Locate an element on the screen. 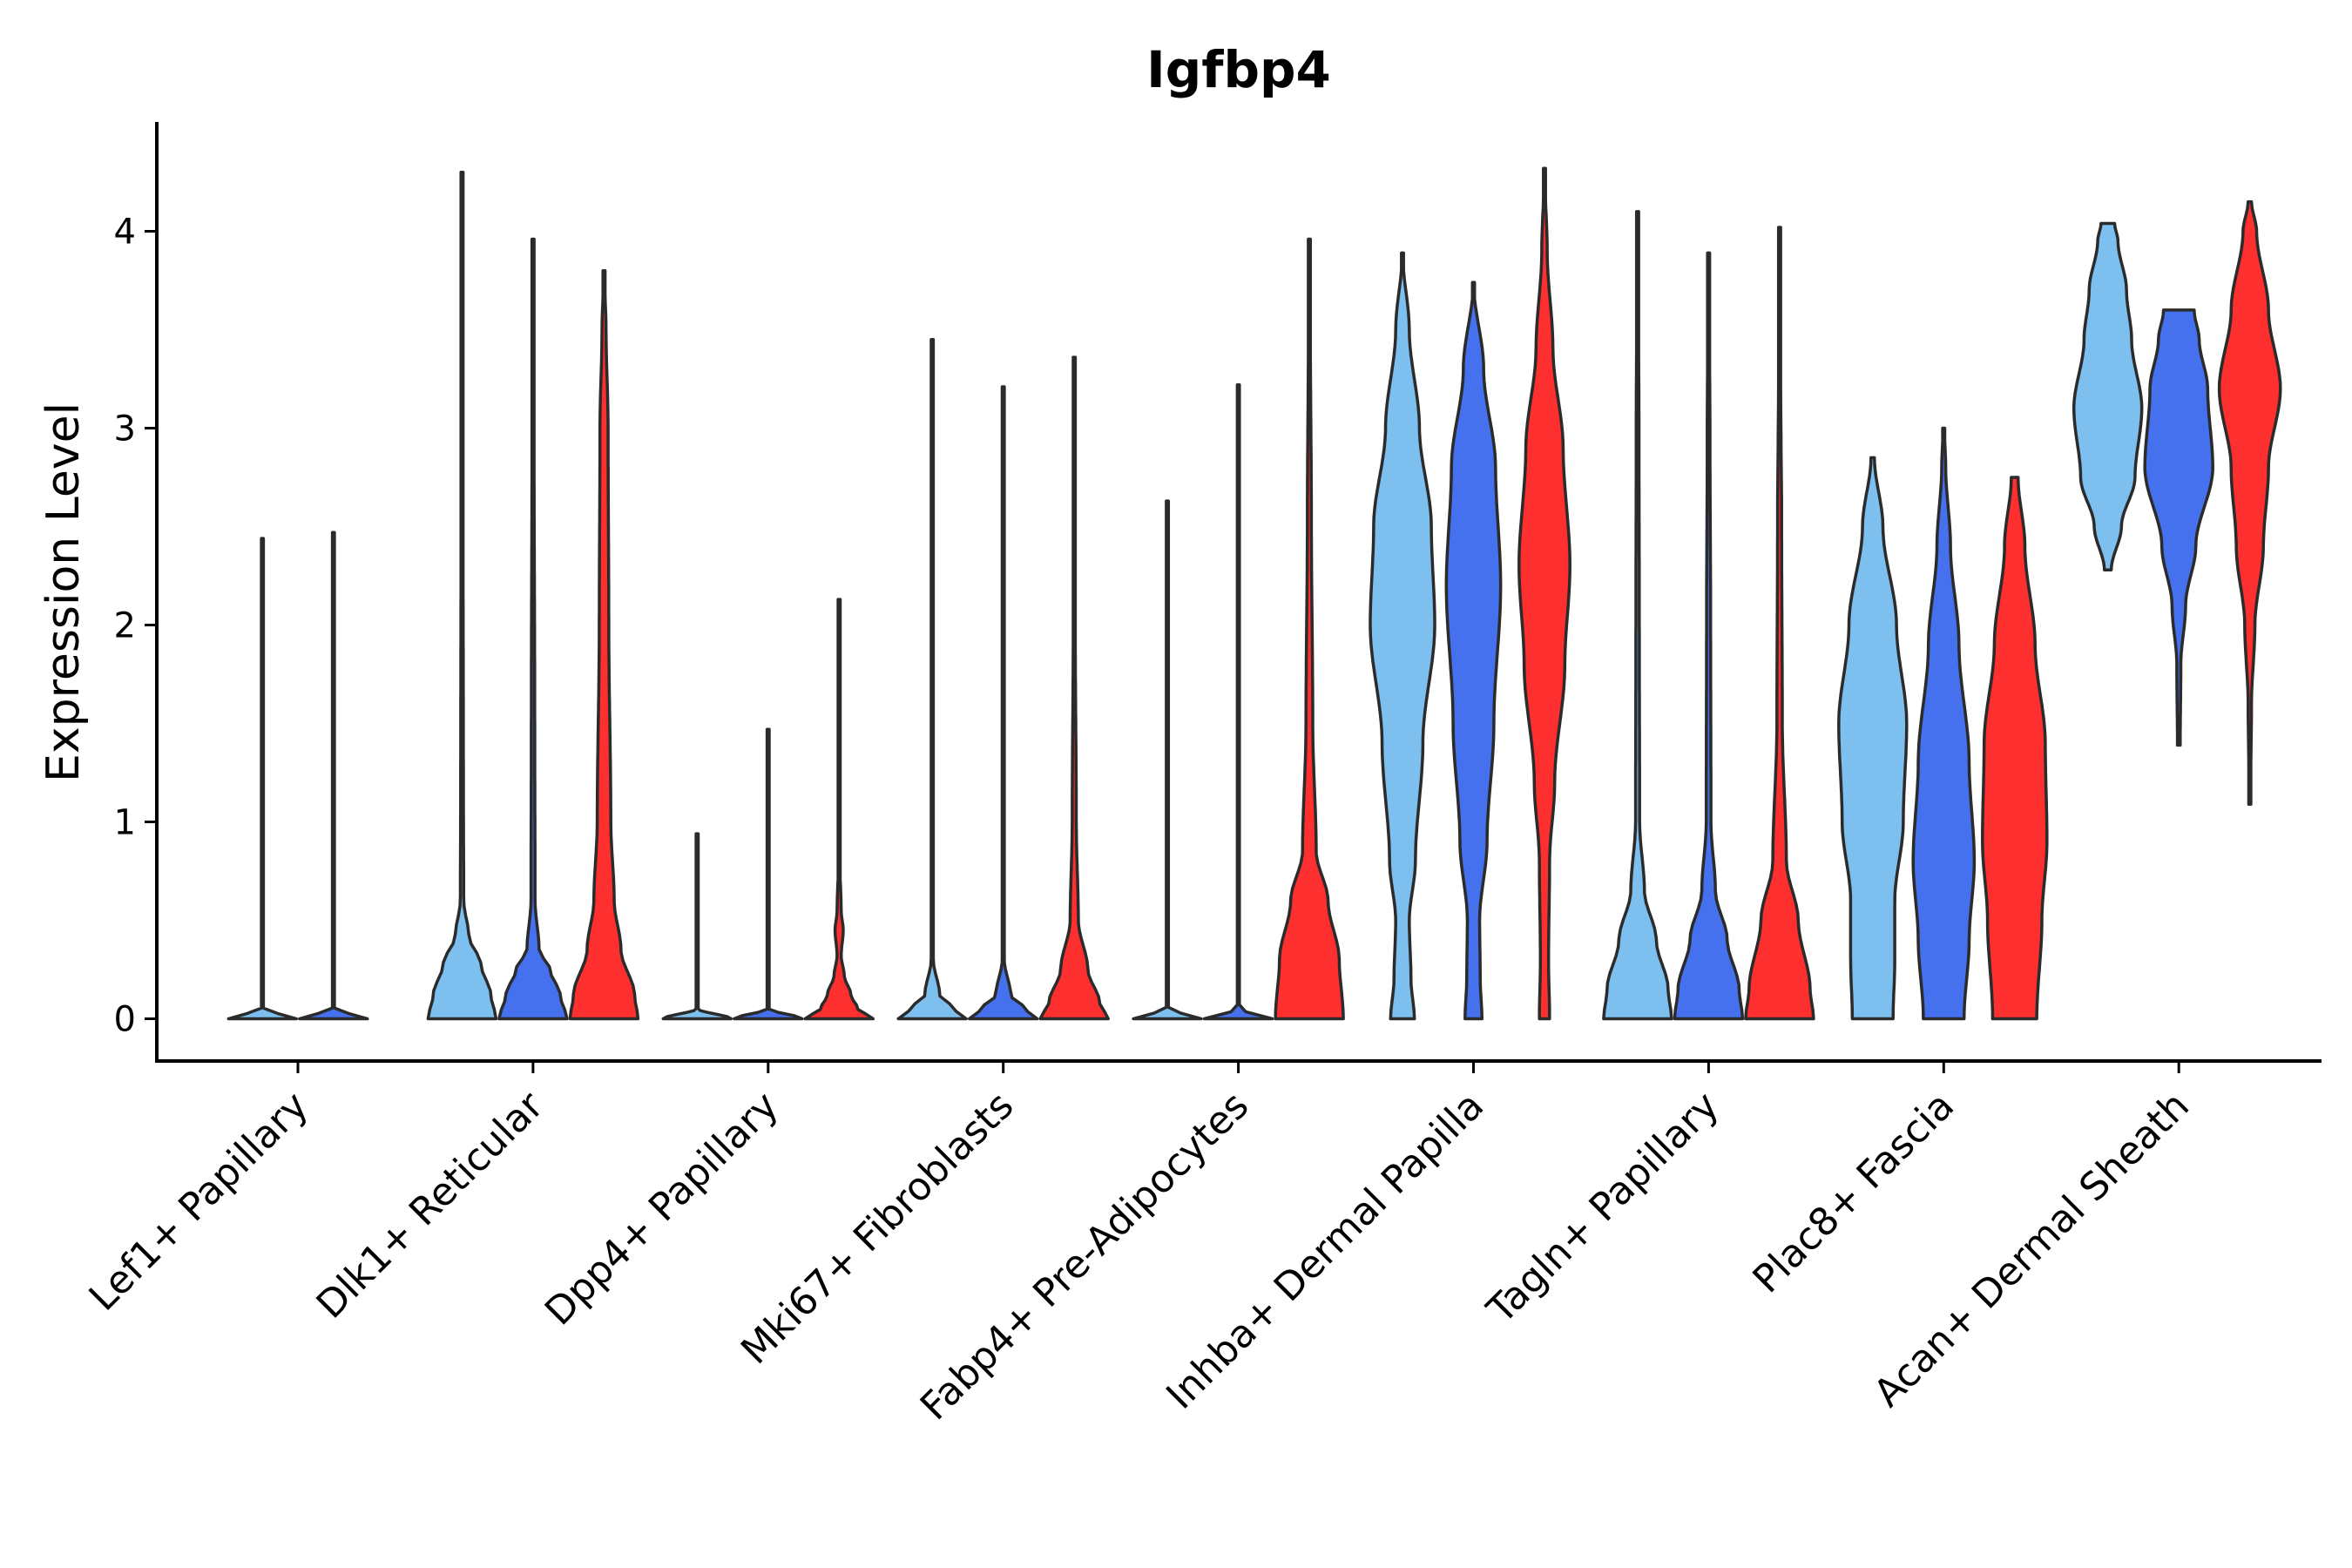 The width and height of the screenshot is (2352, 1568). y-tick-label: 4 is located at coordinates (125, 233).